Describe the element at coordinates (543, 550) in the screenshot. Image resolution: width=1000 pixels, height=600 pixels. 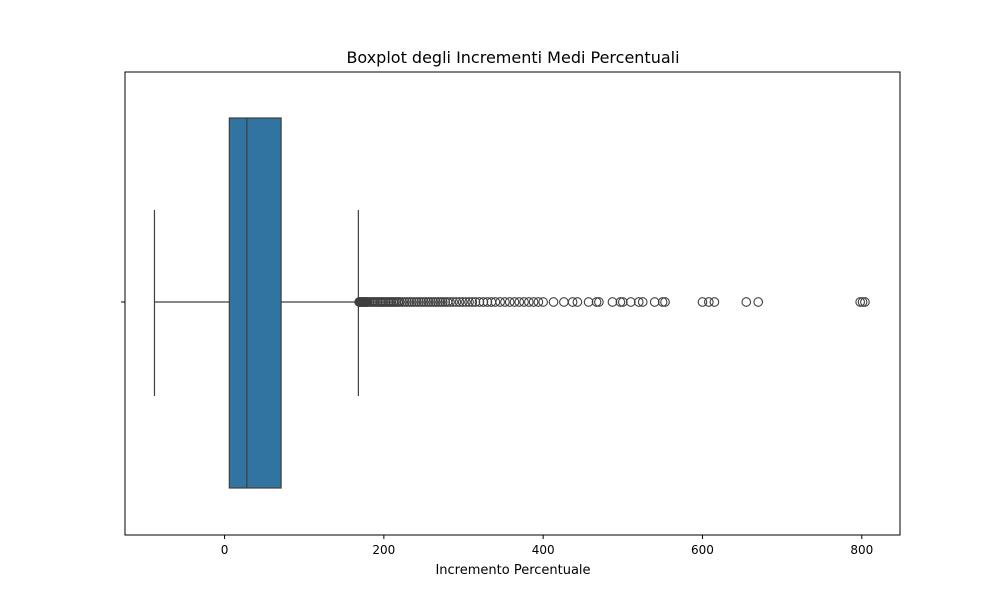
I see `x-tick-label: 400` at that location.